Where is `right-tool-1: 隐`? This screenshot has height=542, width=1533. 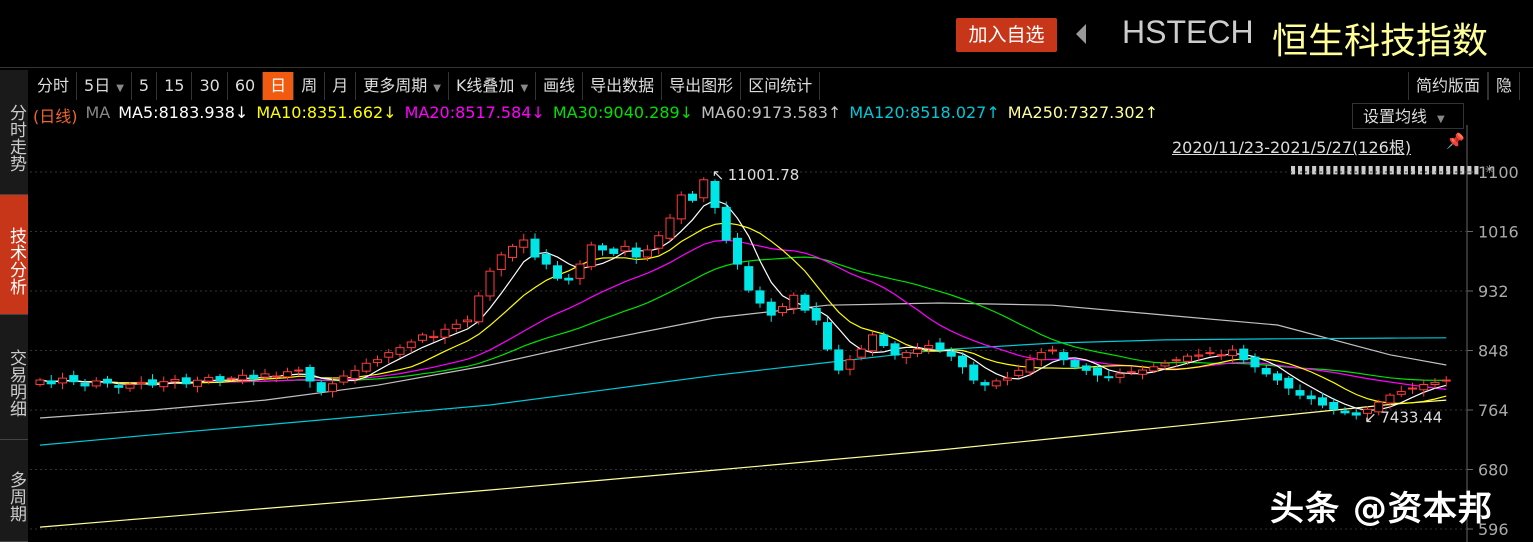 right-tool-1: 隐 is located at coordinates (1504, 86).